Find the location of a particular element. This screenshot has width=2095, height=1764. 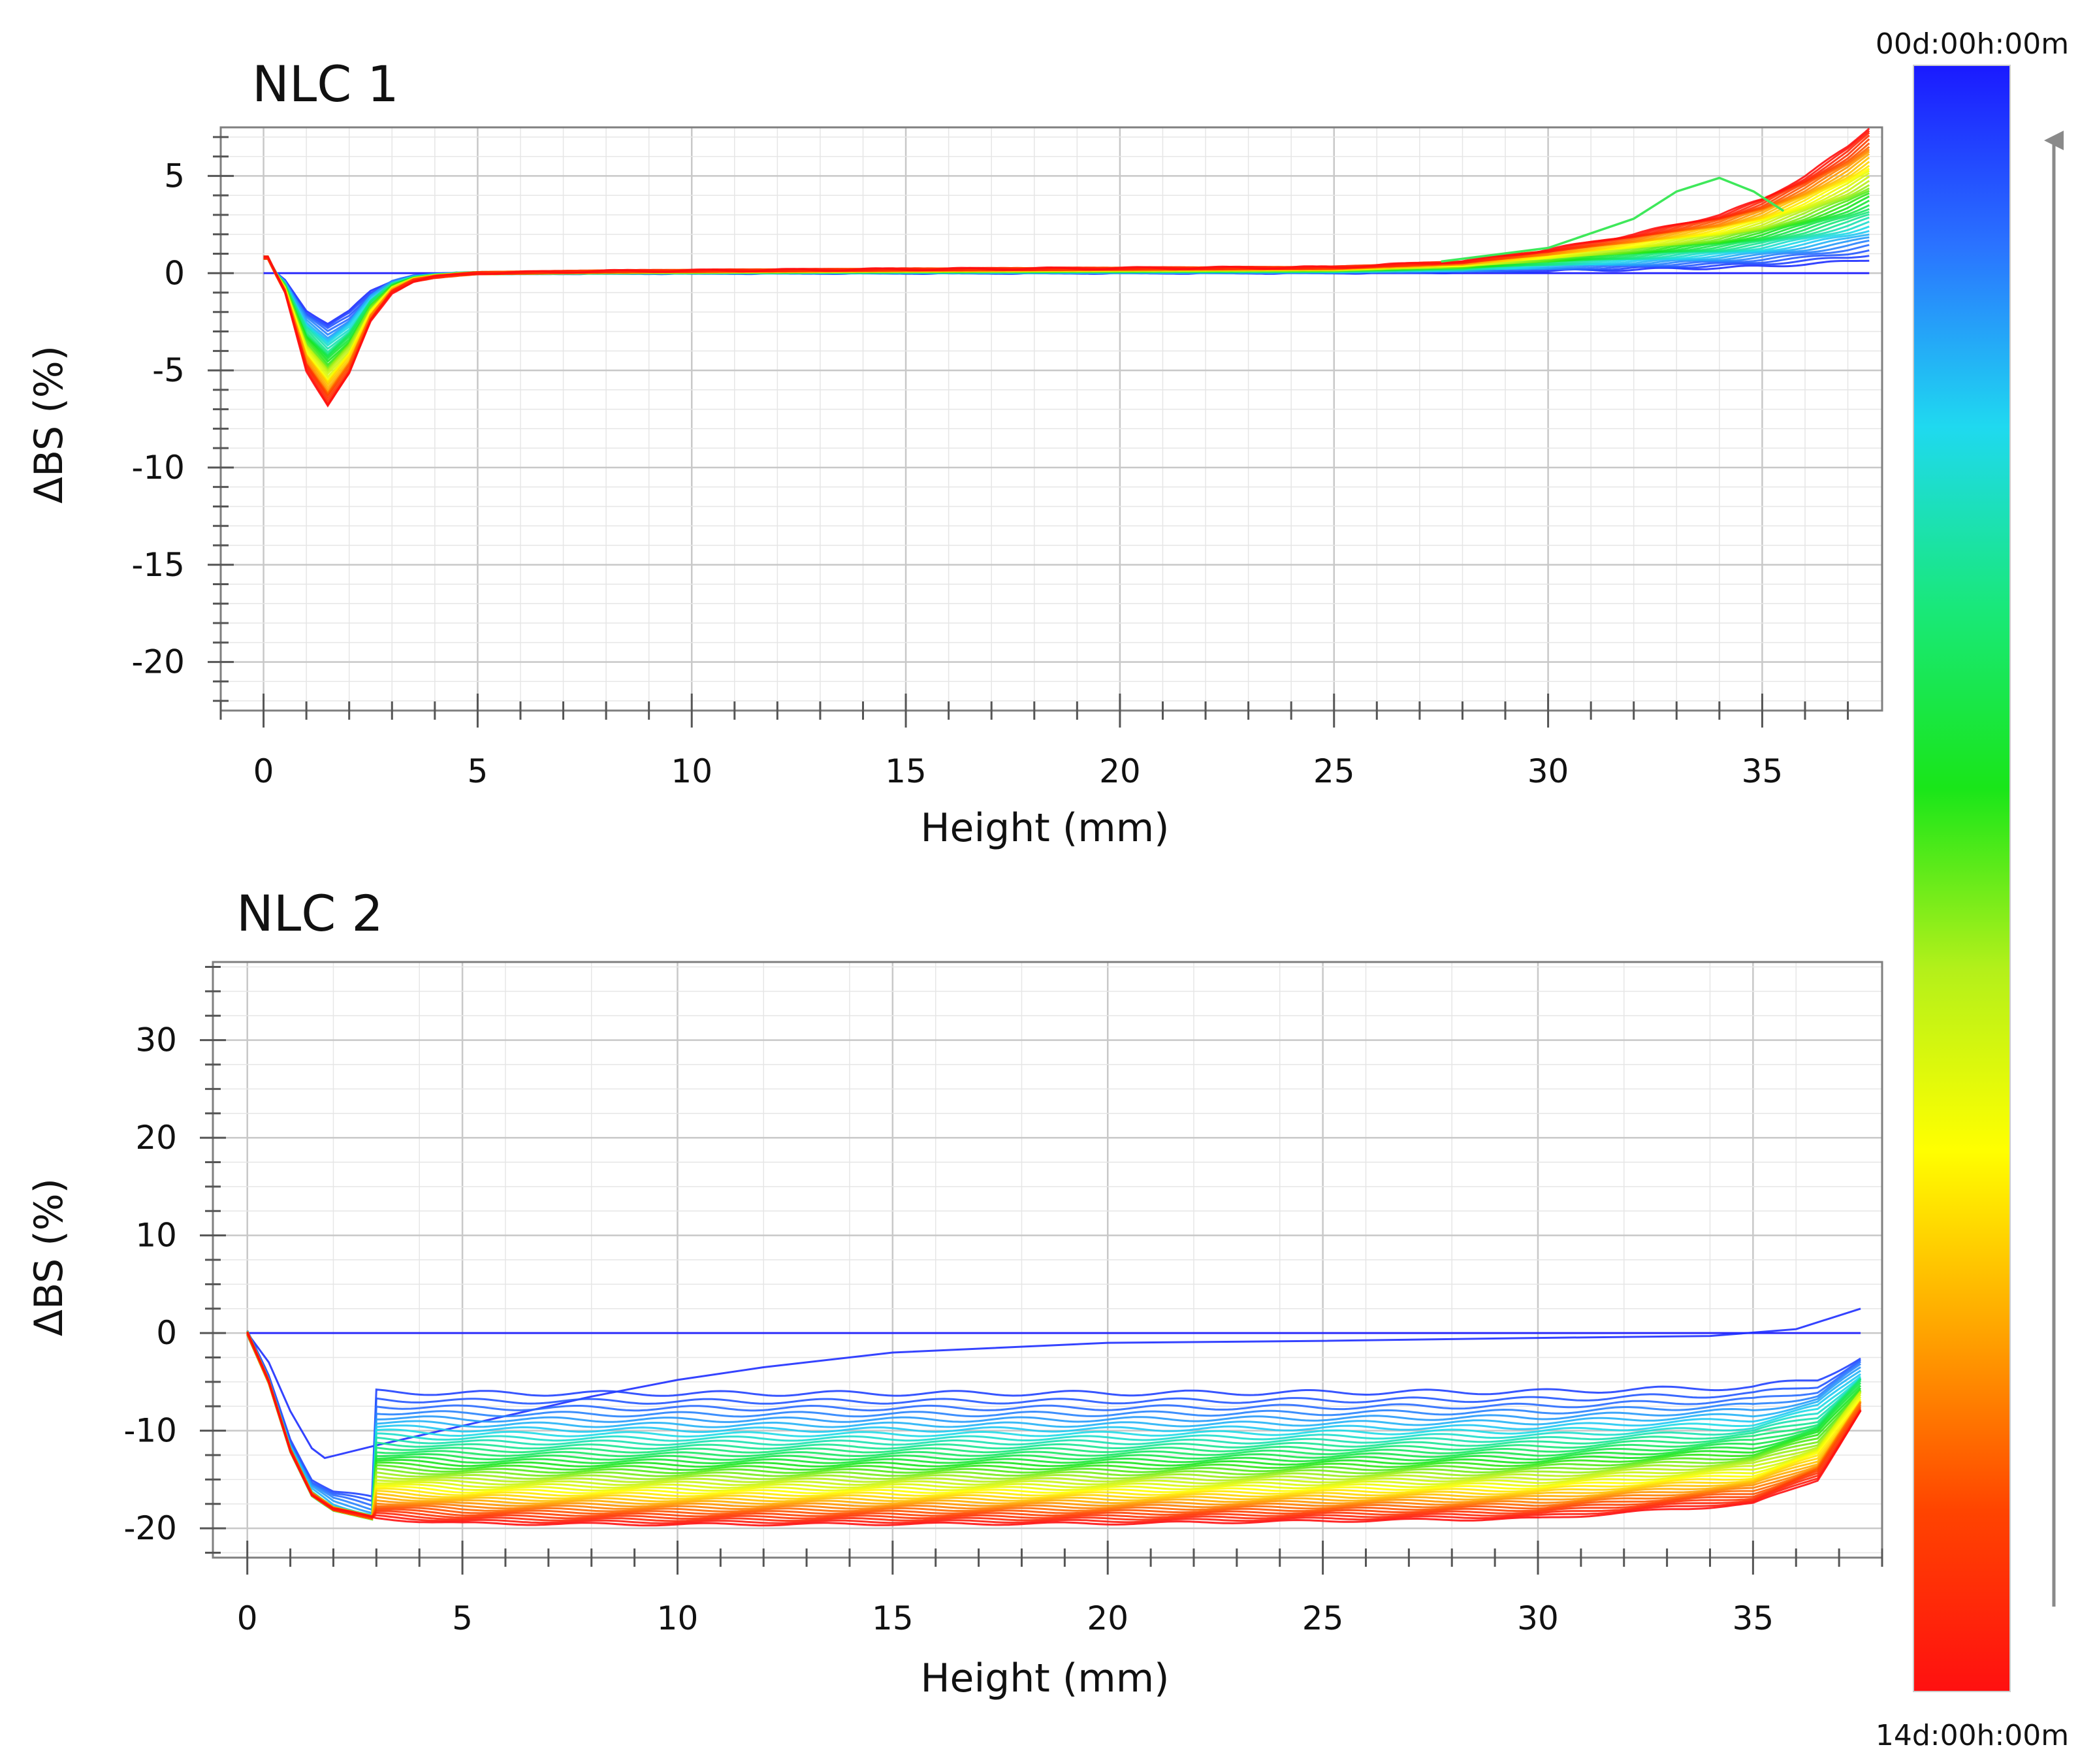

time-colorbar: 00d:00h:00m 14d:00h:00m is located at coordinates (1972, 889).